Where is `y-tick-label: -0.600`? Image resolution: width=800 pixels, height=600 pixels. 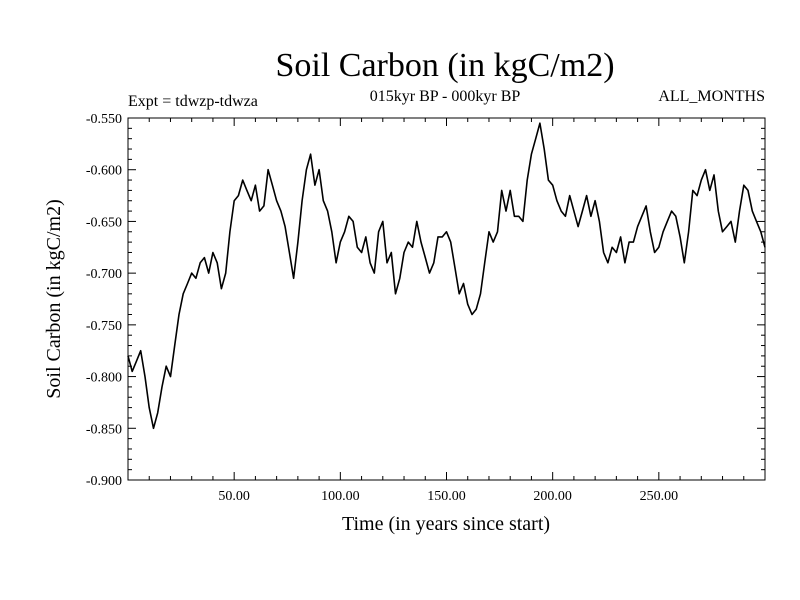
y-tick-label: -0.600 is located at coordinates (104, 171).